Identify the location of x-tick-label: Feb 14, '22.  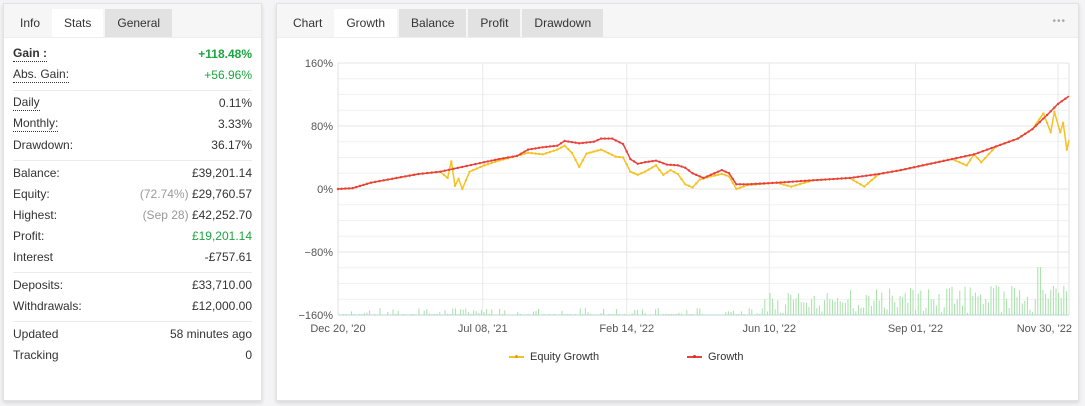
(626, 329).